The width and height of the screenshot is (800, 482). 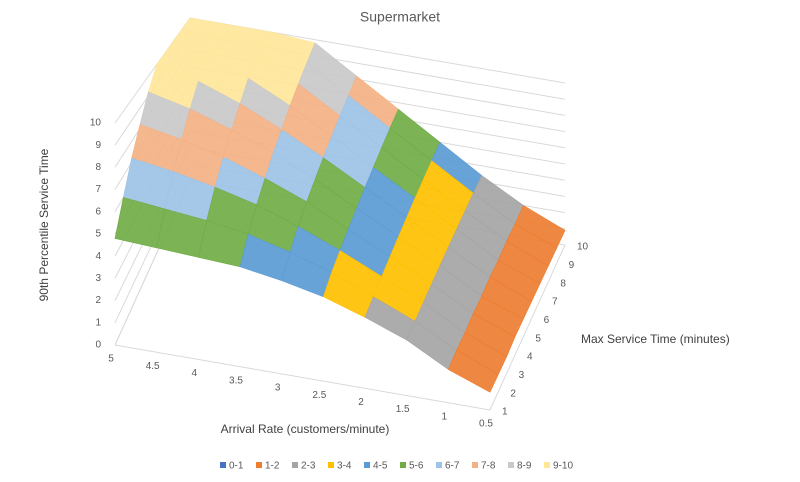 What do you see at coordinates (98, 189) in the screenshot?
I see `z-tick-label: 7` at bounding box center [98, 189].